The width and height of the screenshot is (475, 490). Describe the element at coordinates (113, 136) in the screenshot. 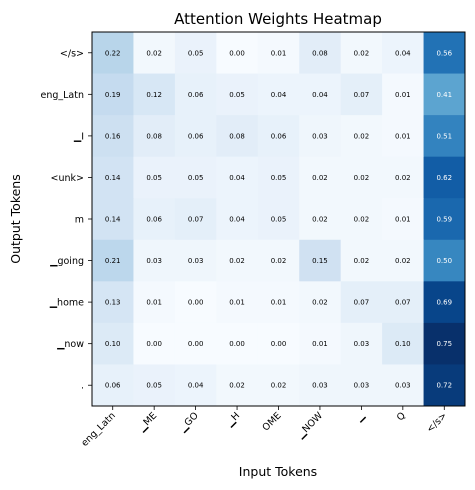

I see `cell-value-label: 0.16` at that location.